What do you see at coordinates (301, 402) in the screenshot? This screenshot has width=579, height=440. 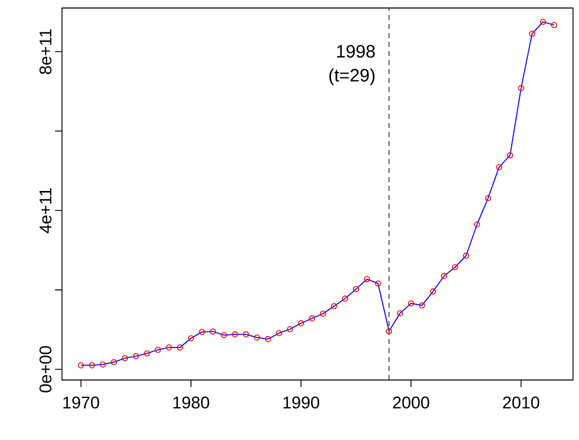 I see `x-tick-label: 1990` at bounding box center [301, 402].